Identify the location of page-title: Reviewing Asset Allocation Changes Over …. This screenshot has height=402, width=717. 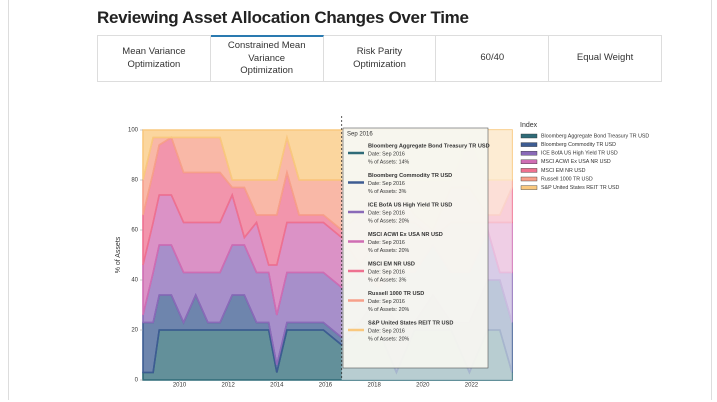
(283, 17).